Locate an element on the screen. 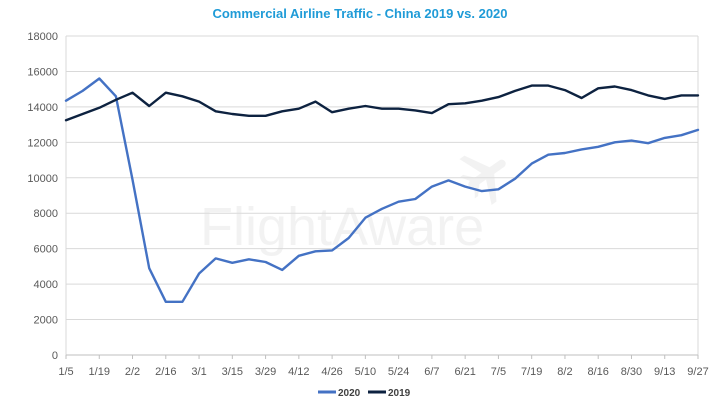 The height and width of the screenshot is (405, 720). series-line-2019 is located at coordinates (382, 103).